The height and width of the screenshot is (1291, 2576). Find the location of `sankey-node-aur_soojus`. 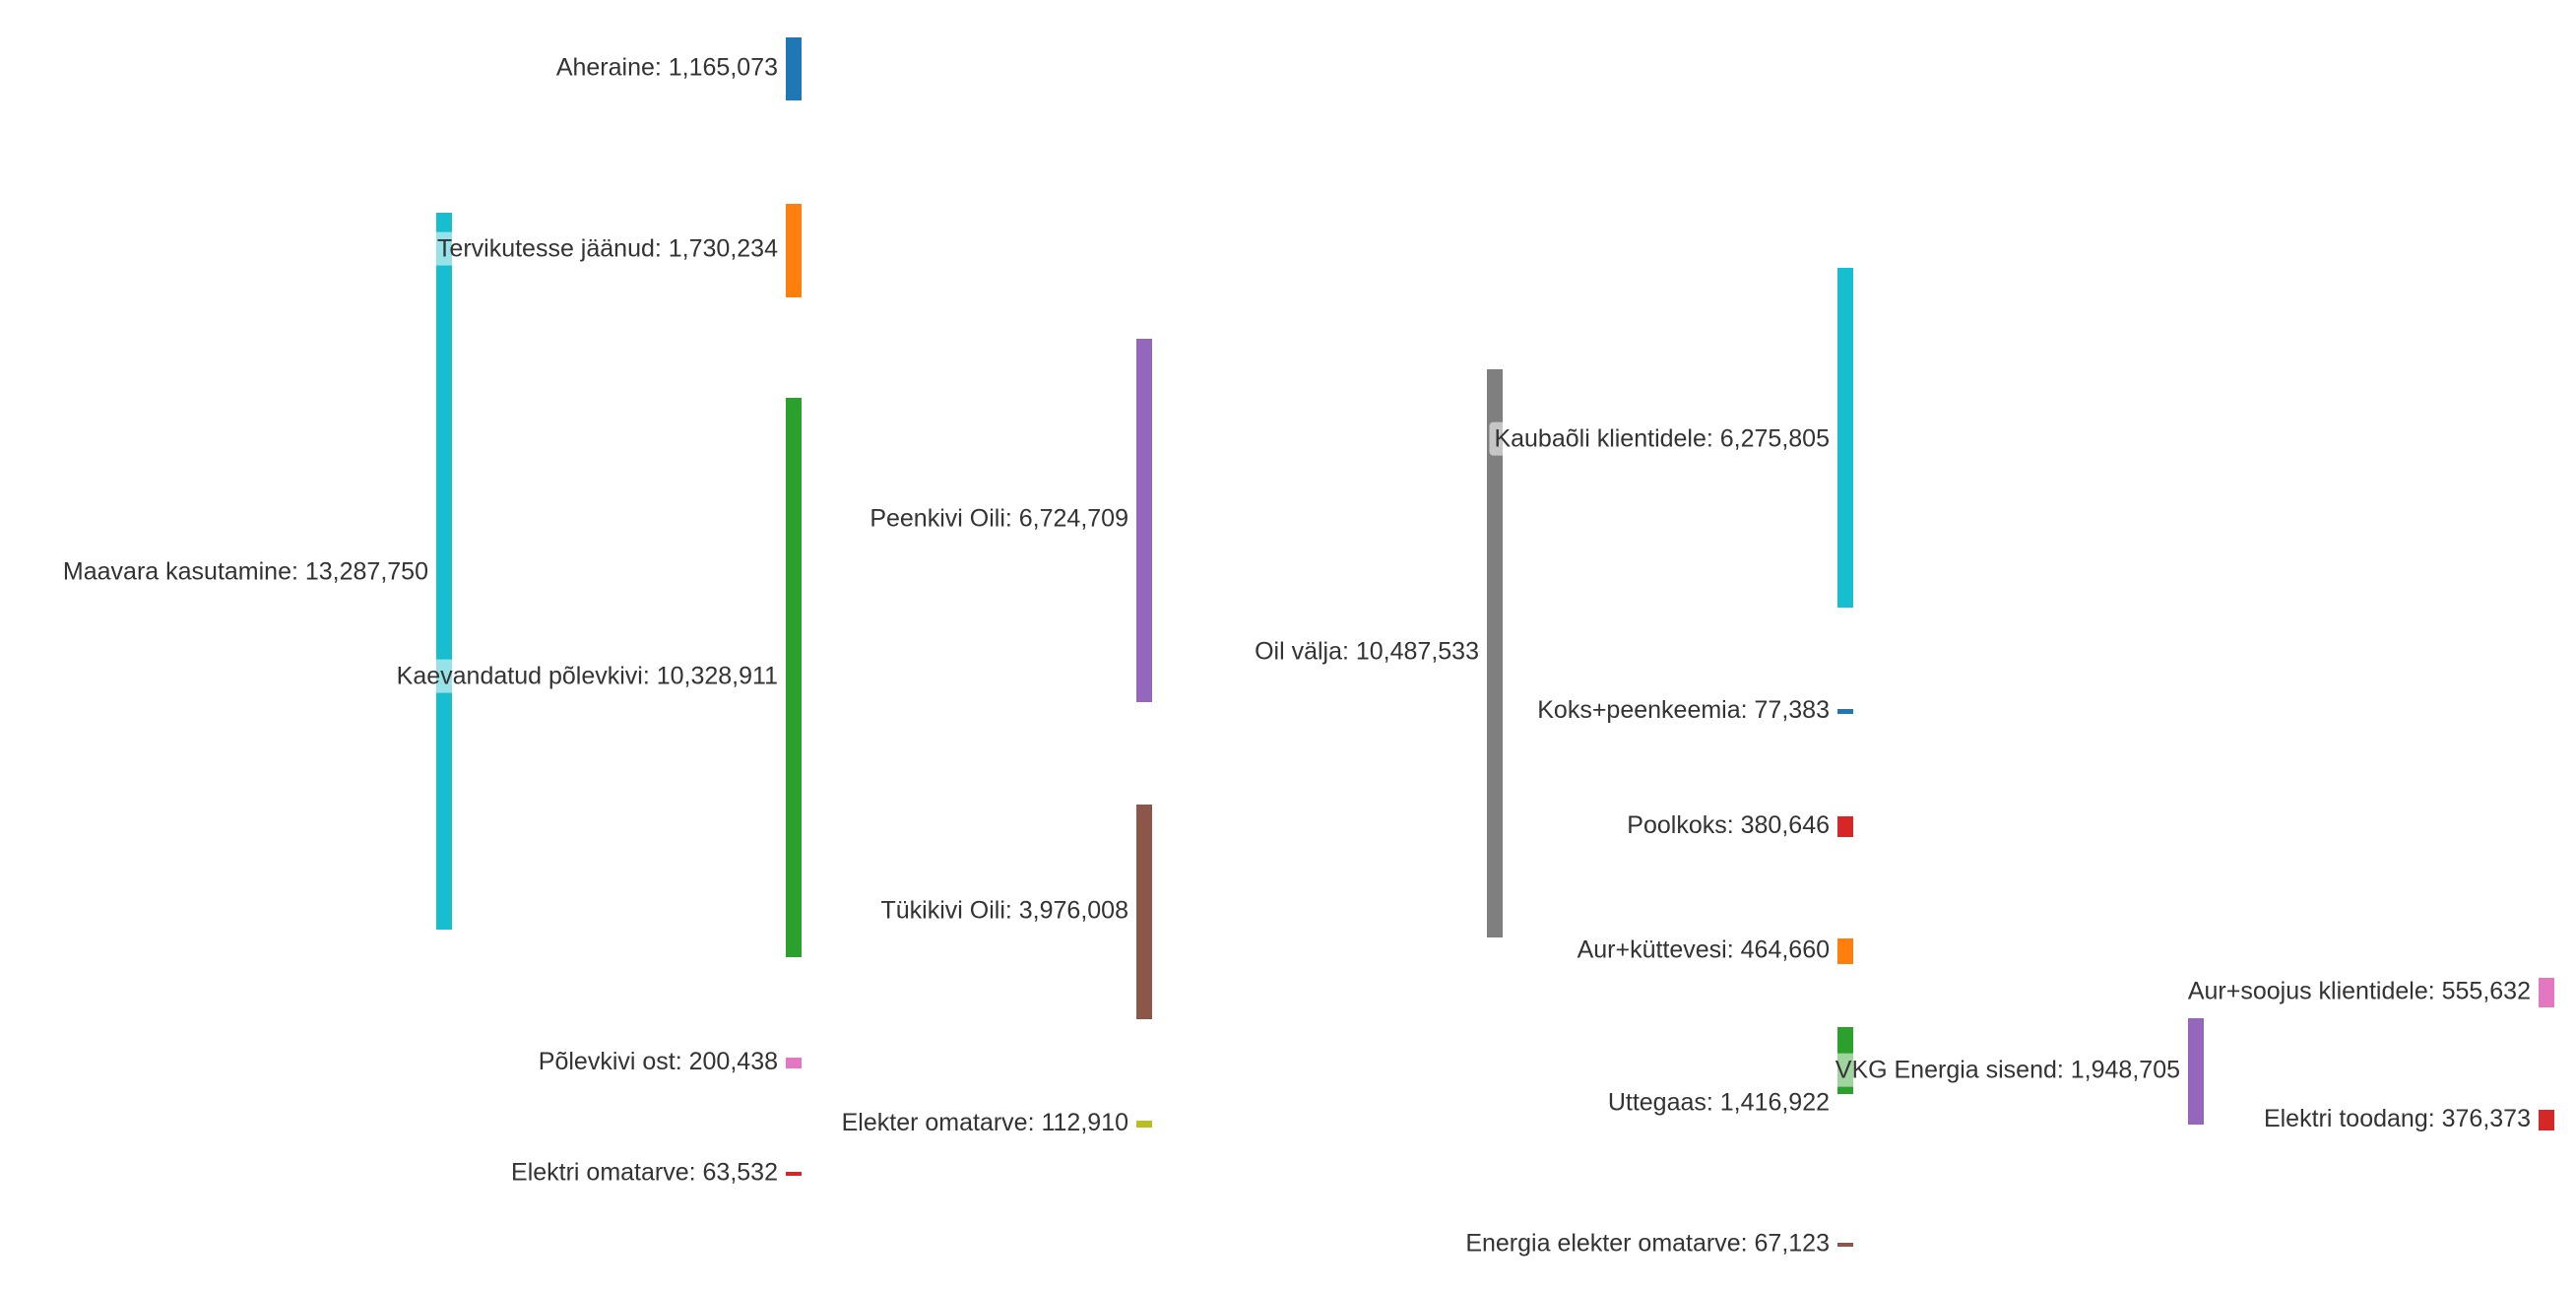

sankey-node-aur_soojus is located at coordinates (2546, 992).